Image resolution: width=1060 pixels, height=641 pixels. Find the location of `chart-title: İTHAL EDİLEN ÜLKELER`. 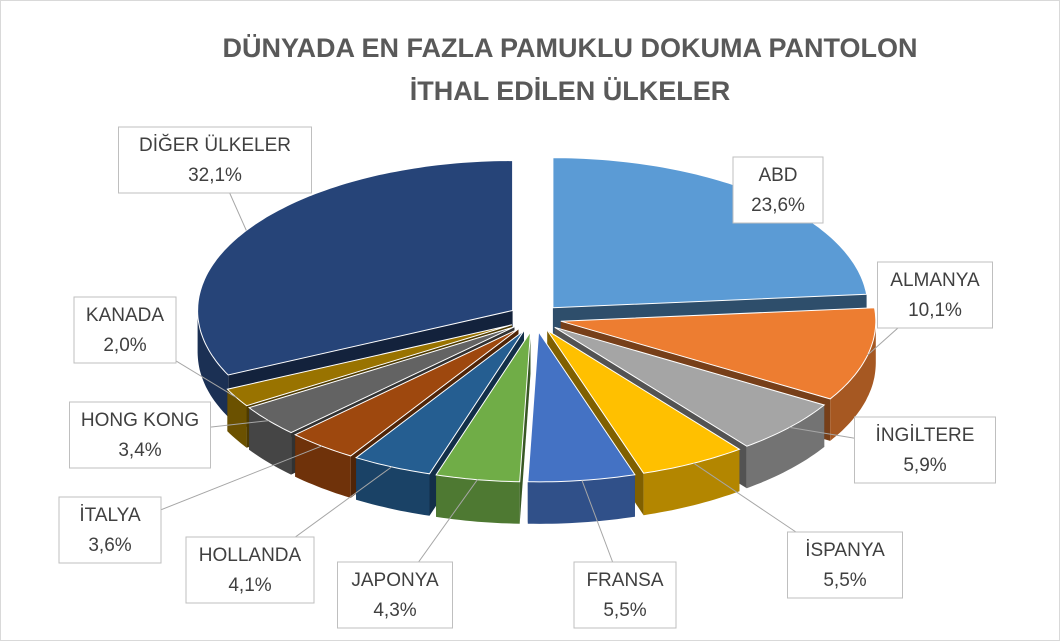

chart-title: İTHAL EDİLEN ÜLKELER is located at coordinates (570, 91).